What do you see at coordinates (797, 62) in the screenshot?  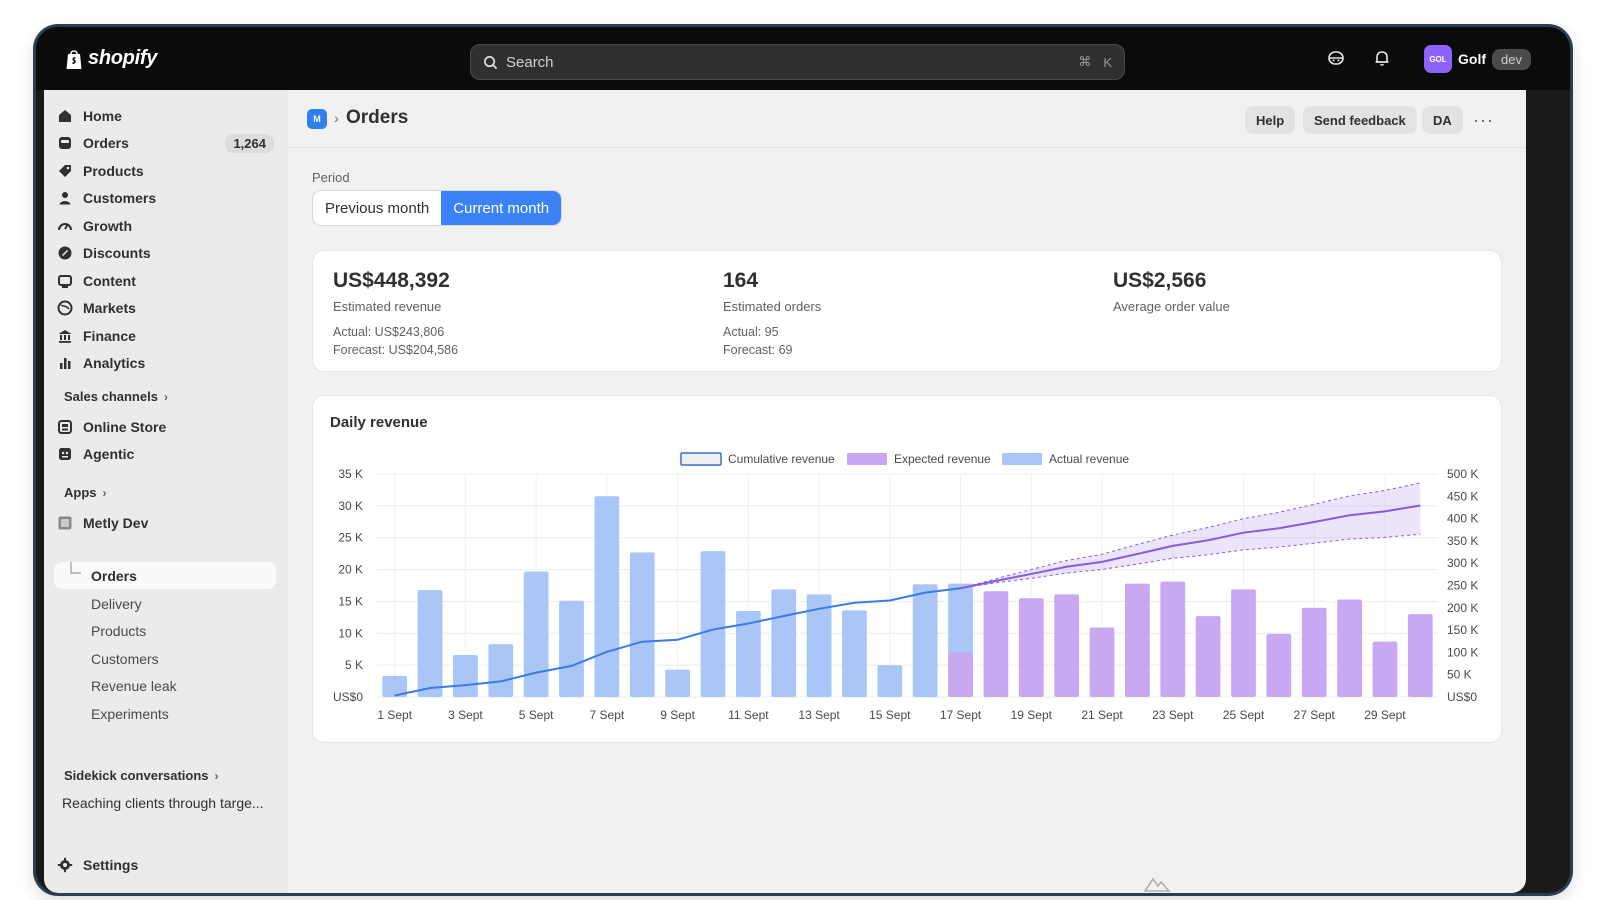 I see `search-input: Search ⌘ K` at bounding box center [797, 62].